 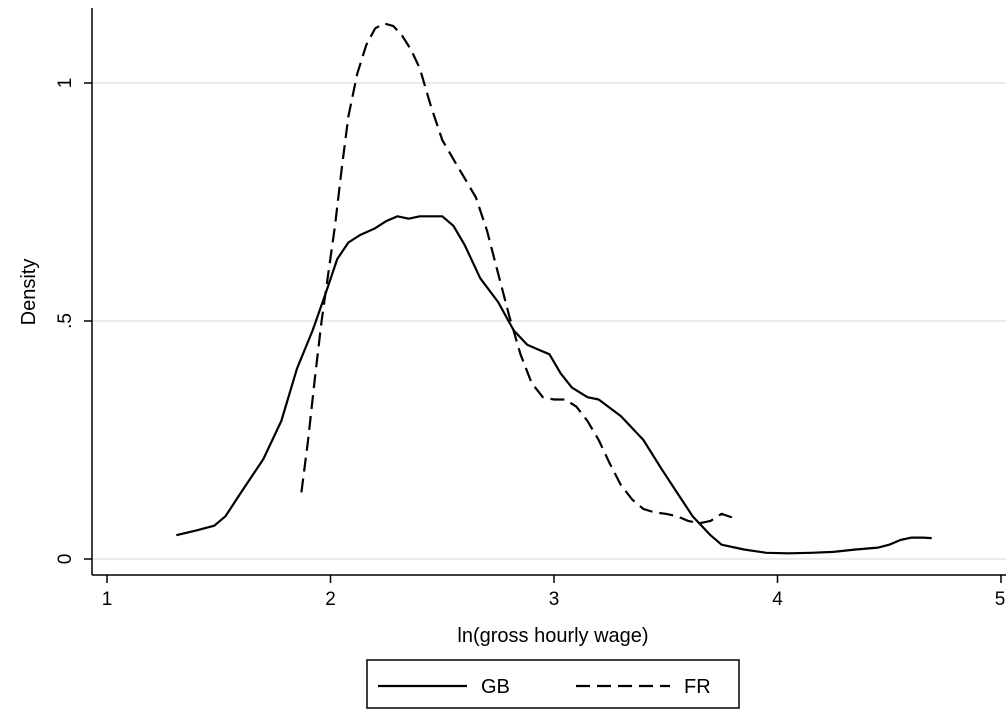 What do you see at coordinates (777, 599) in the screenshot?
I see `x-tick-label-3: 4` at bounding box center [777, 599].